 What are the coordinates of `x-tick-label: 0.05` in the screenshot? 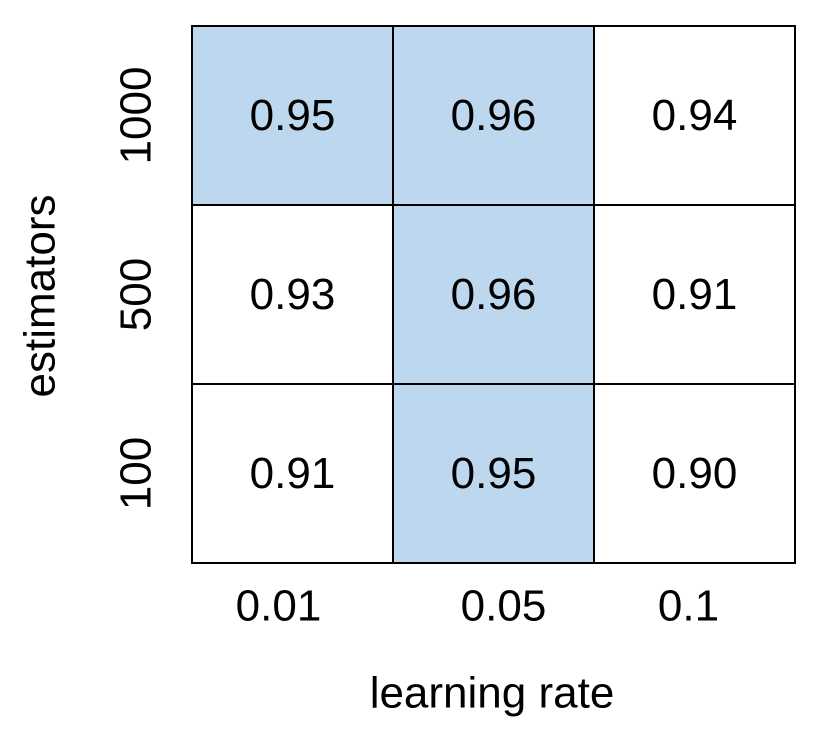 It's located at (504, 606).